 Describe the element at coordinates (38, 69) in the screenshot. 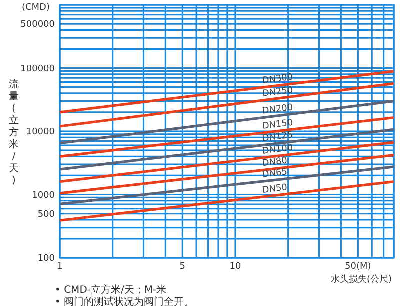

I see `y-tick-label: 100000` at that location.